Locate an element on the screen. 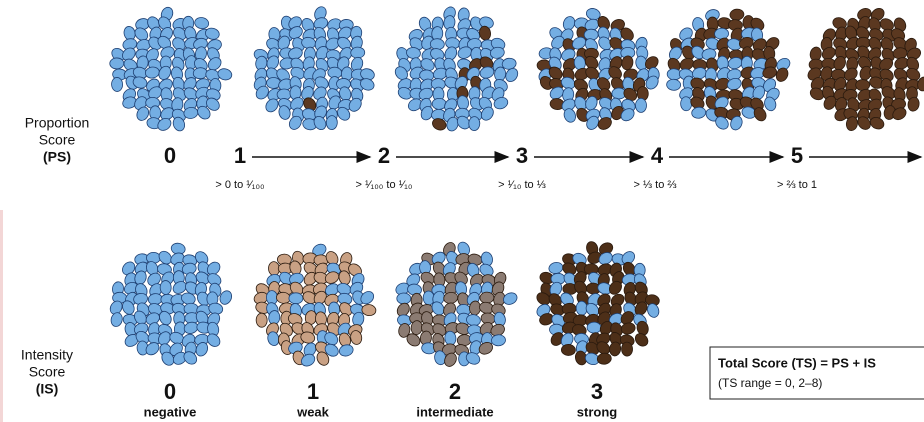 Image resolution: width=924 pixels, height=422 pixels. total-formula: Total Score (TS) = PS + IS is located at coordinates (797, 362).